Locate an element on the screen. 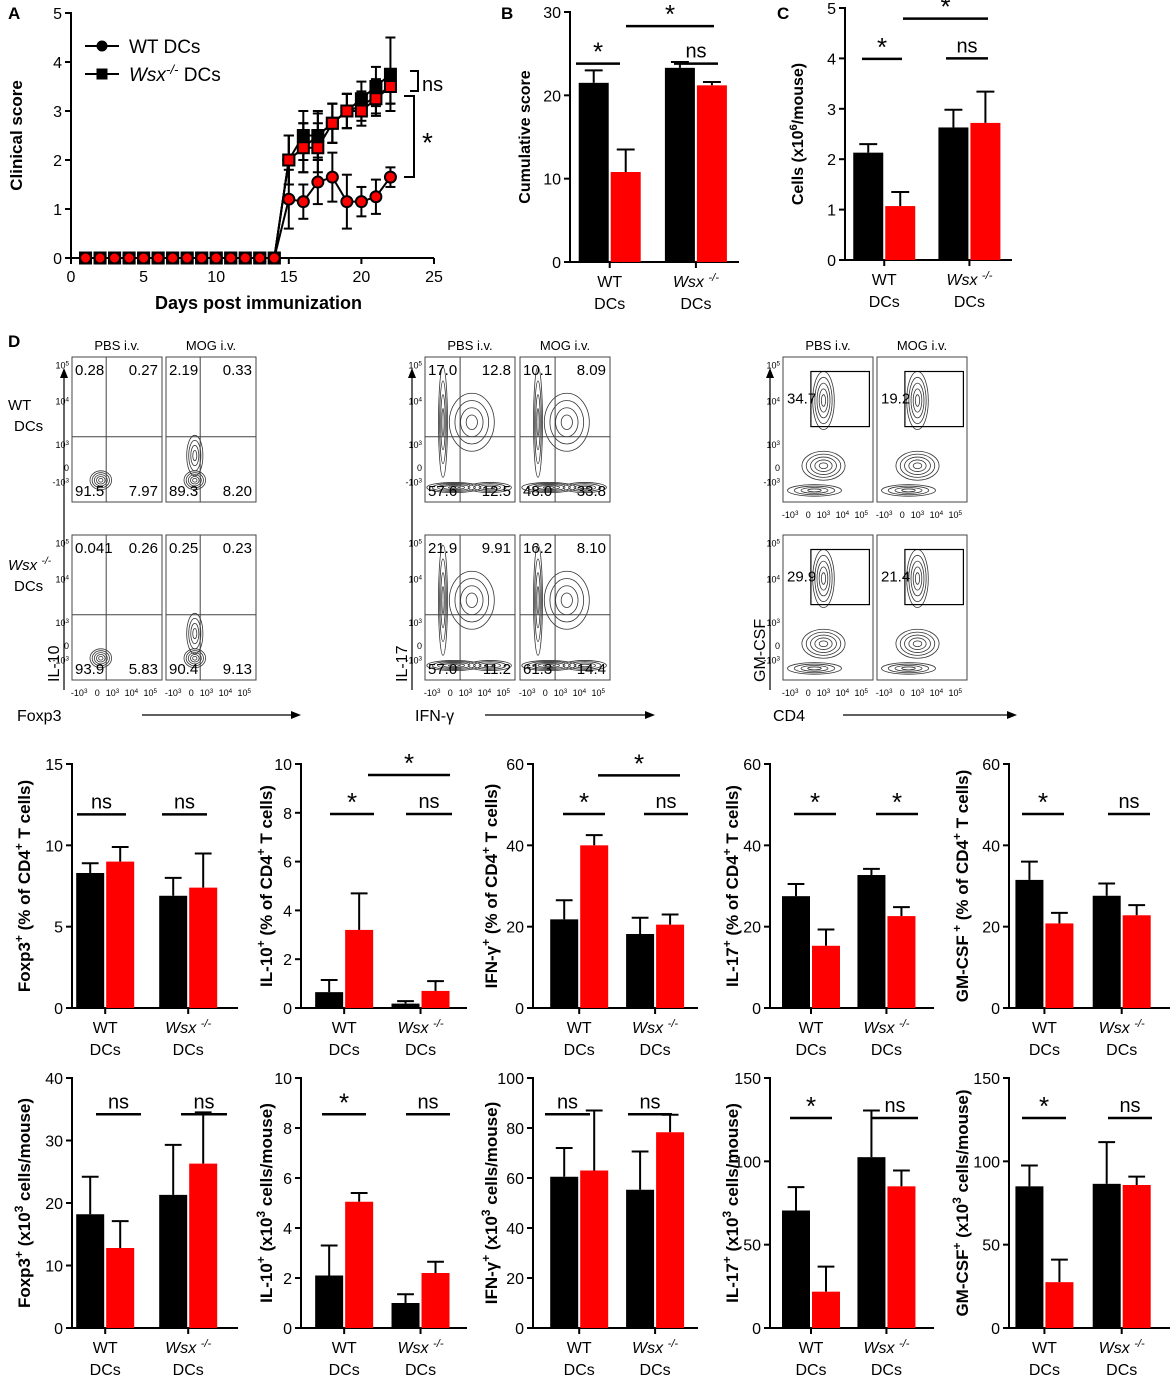 This screenshot has width=1171, height=1386. y-tick-label: 3 is located at coordinates (57, 112).